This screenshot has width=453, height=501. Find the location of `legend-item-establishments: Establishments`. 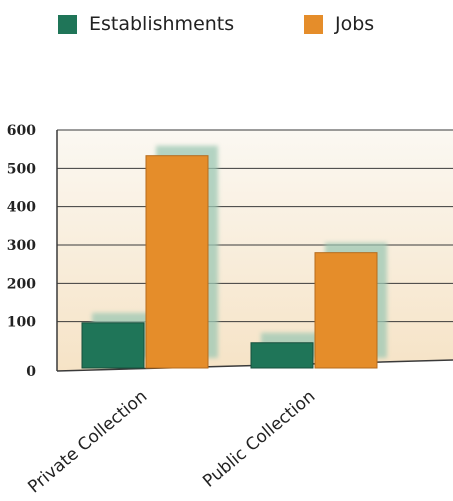

legend-item-establishments: Establishments is located at coordinates (146, 24).